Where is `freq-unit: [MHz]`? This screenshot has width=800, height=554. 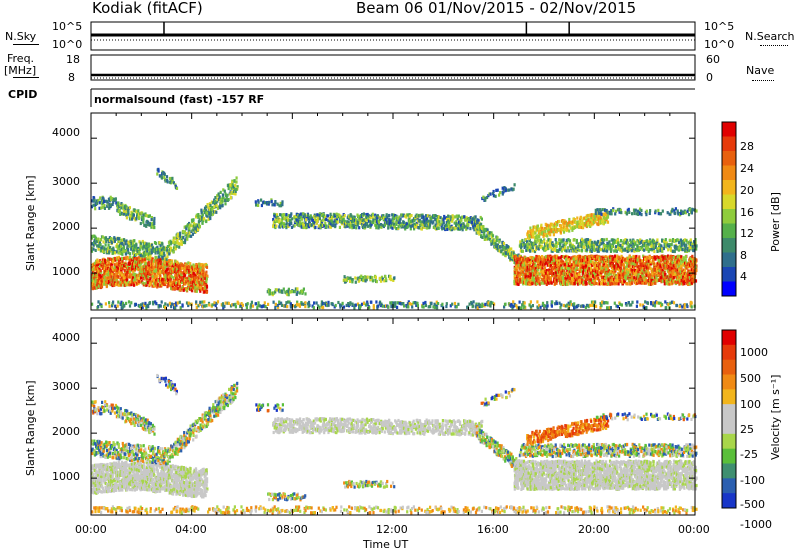
freq-unit: [MHz] is located at coordinates (20, 70).